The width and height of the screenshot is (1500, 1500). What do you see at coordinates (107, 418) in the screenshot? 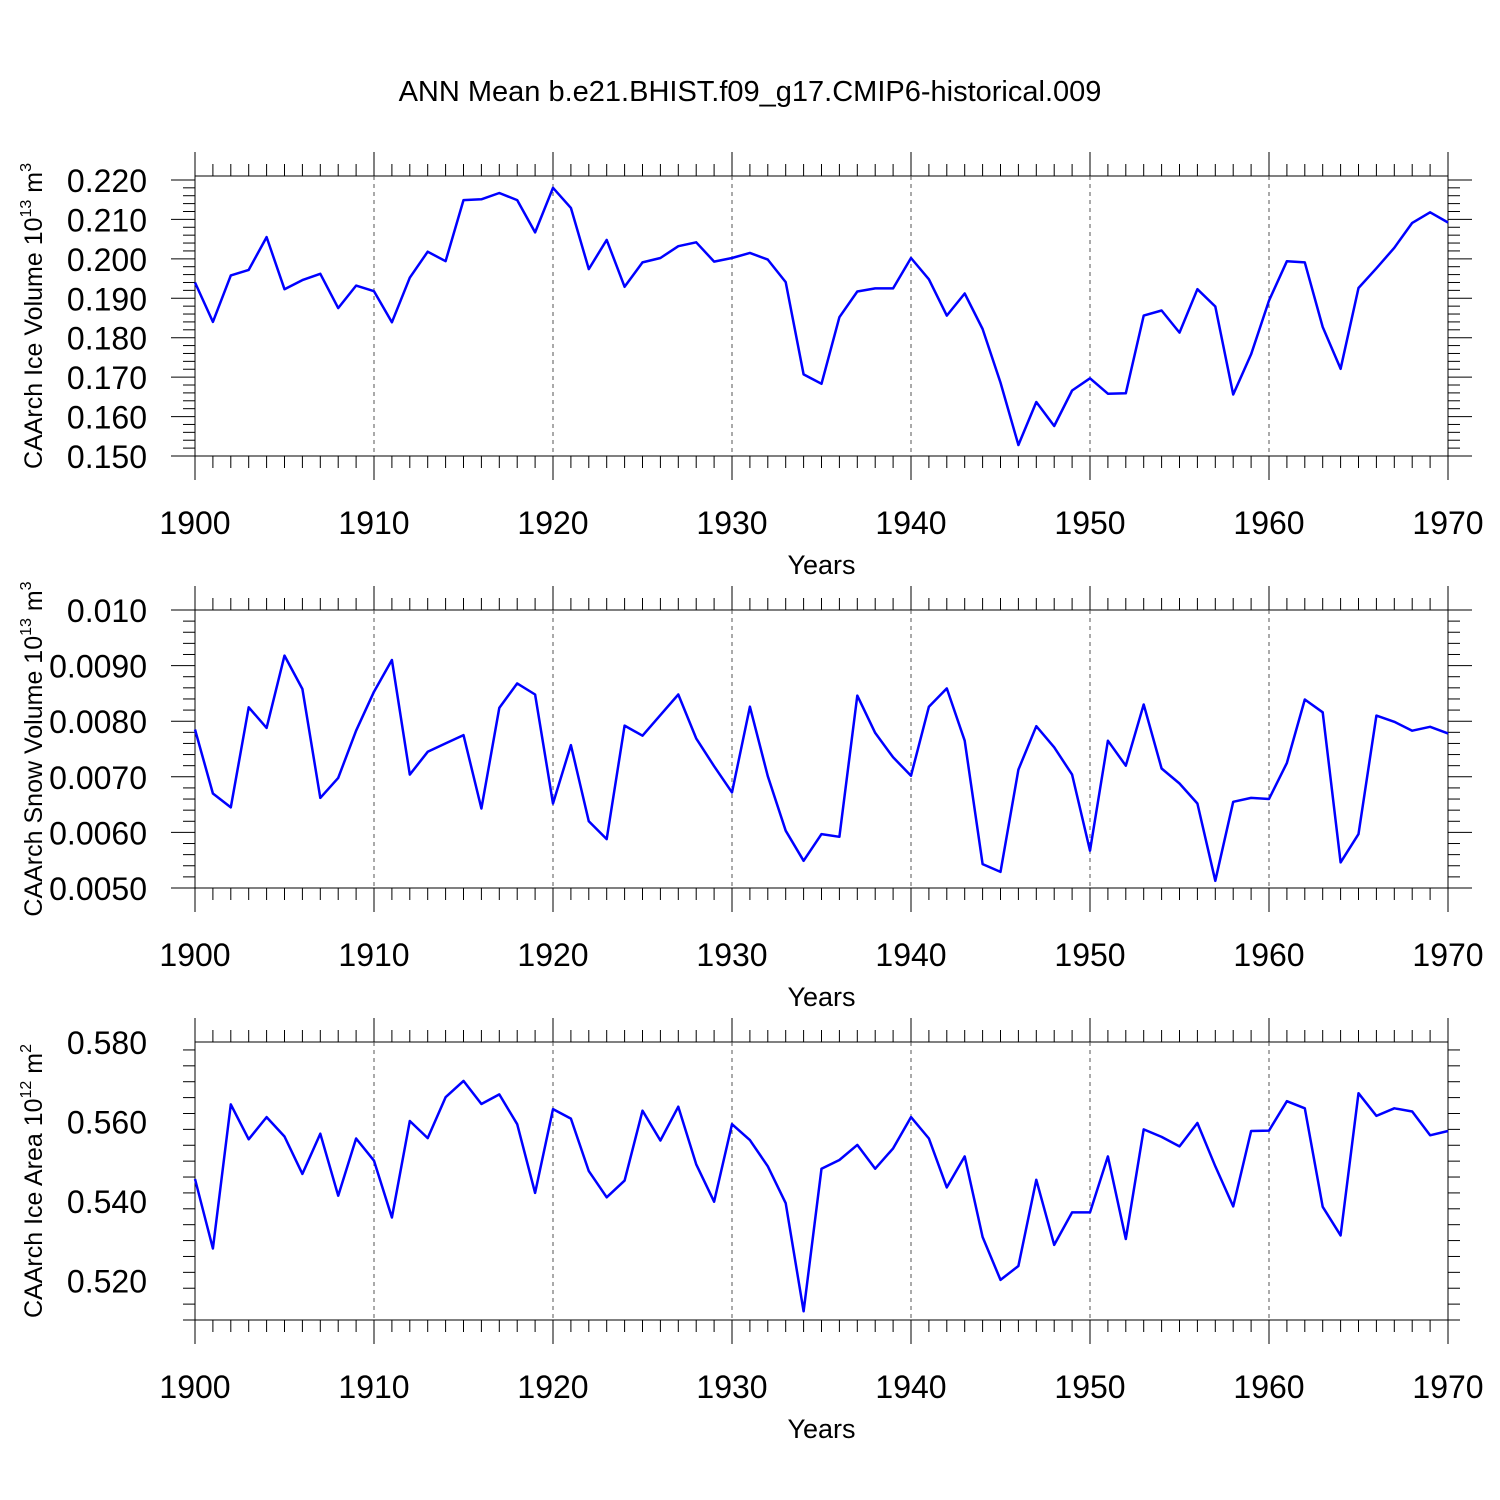
I see `y-tick-label: 0.160` at bounding box center [107, 418].